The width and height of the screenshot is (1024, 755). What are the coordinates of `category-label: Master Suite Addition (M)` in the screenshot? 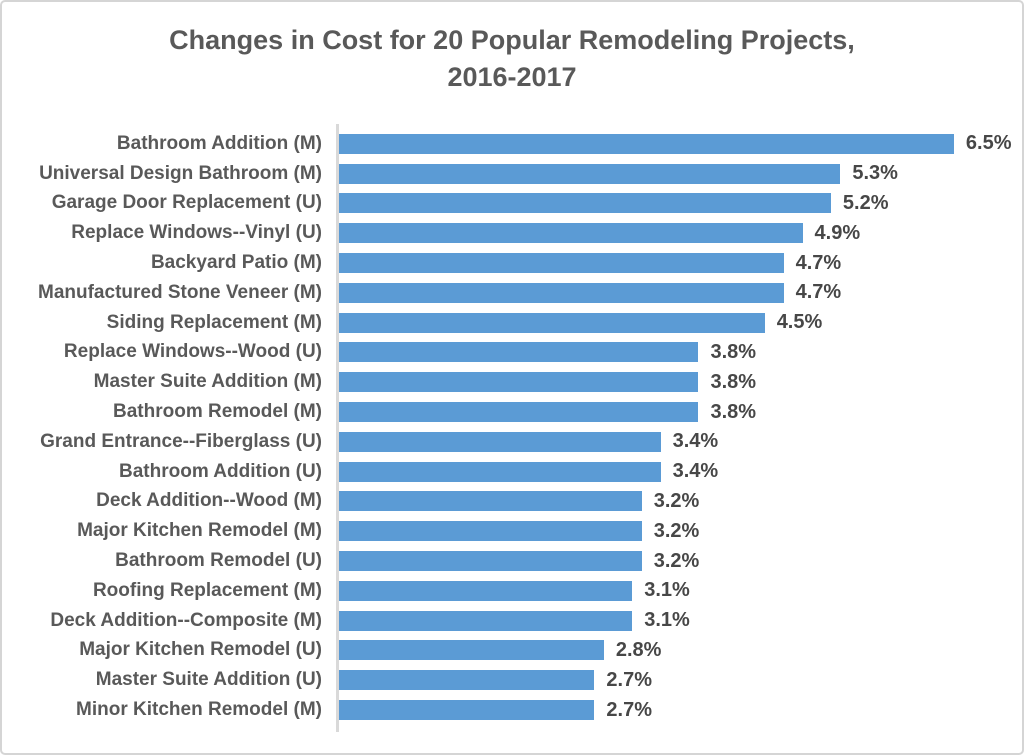 It's located at (207, 382).